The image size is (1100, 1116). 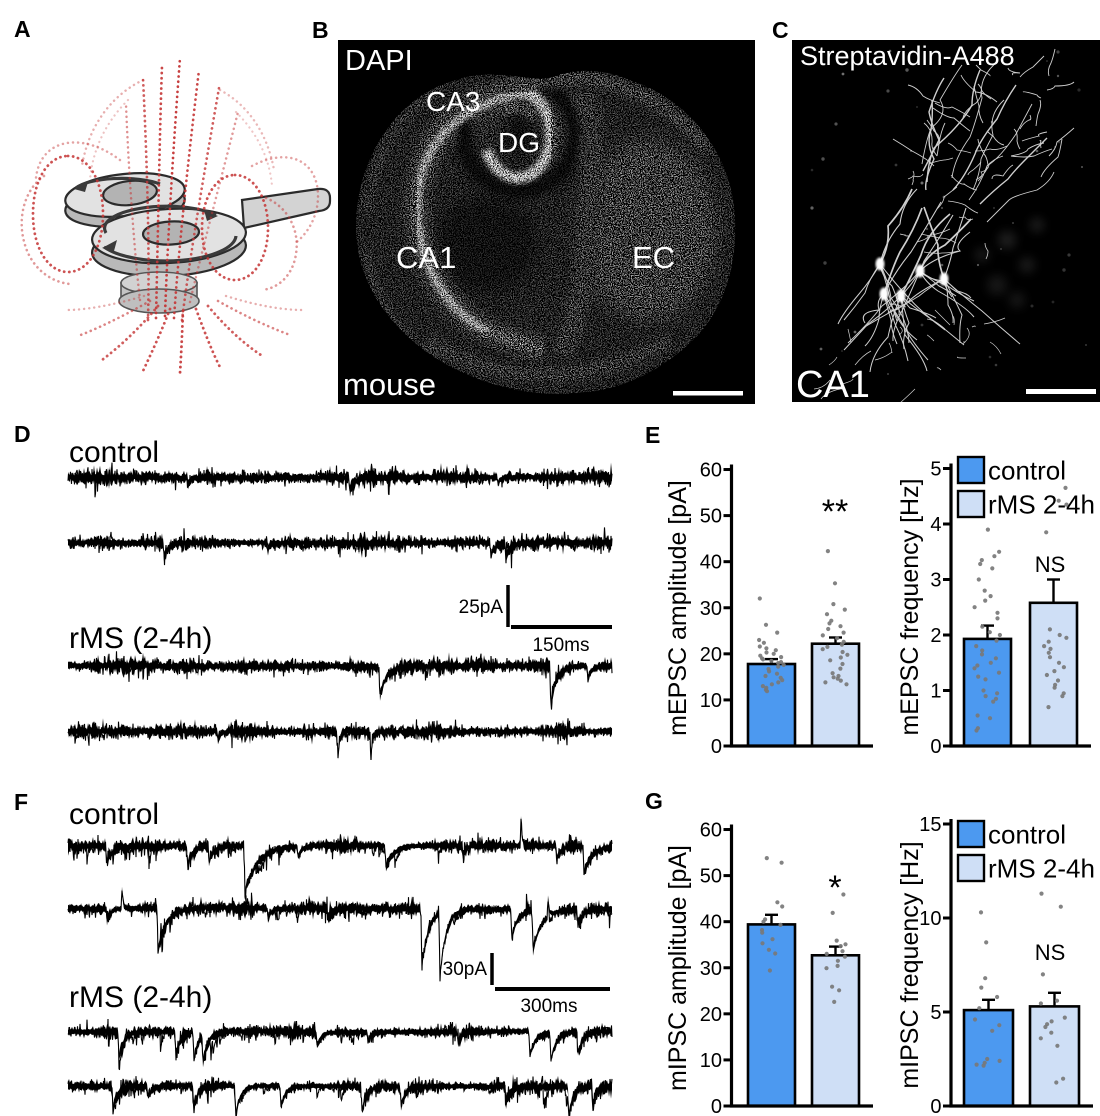 What do you see at coordinates (481, 607) in the screenshot?
I see `svg-text: 25pA` at bounding box center [481, 607].